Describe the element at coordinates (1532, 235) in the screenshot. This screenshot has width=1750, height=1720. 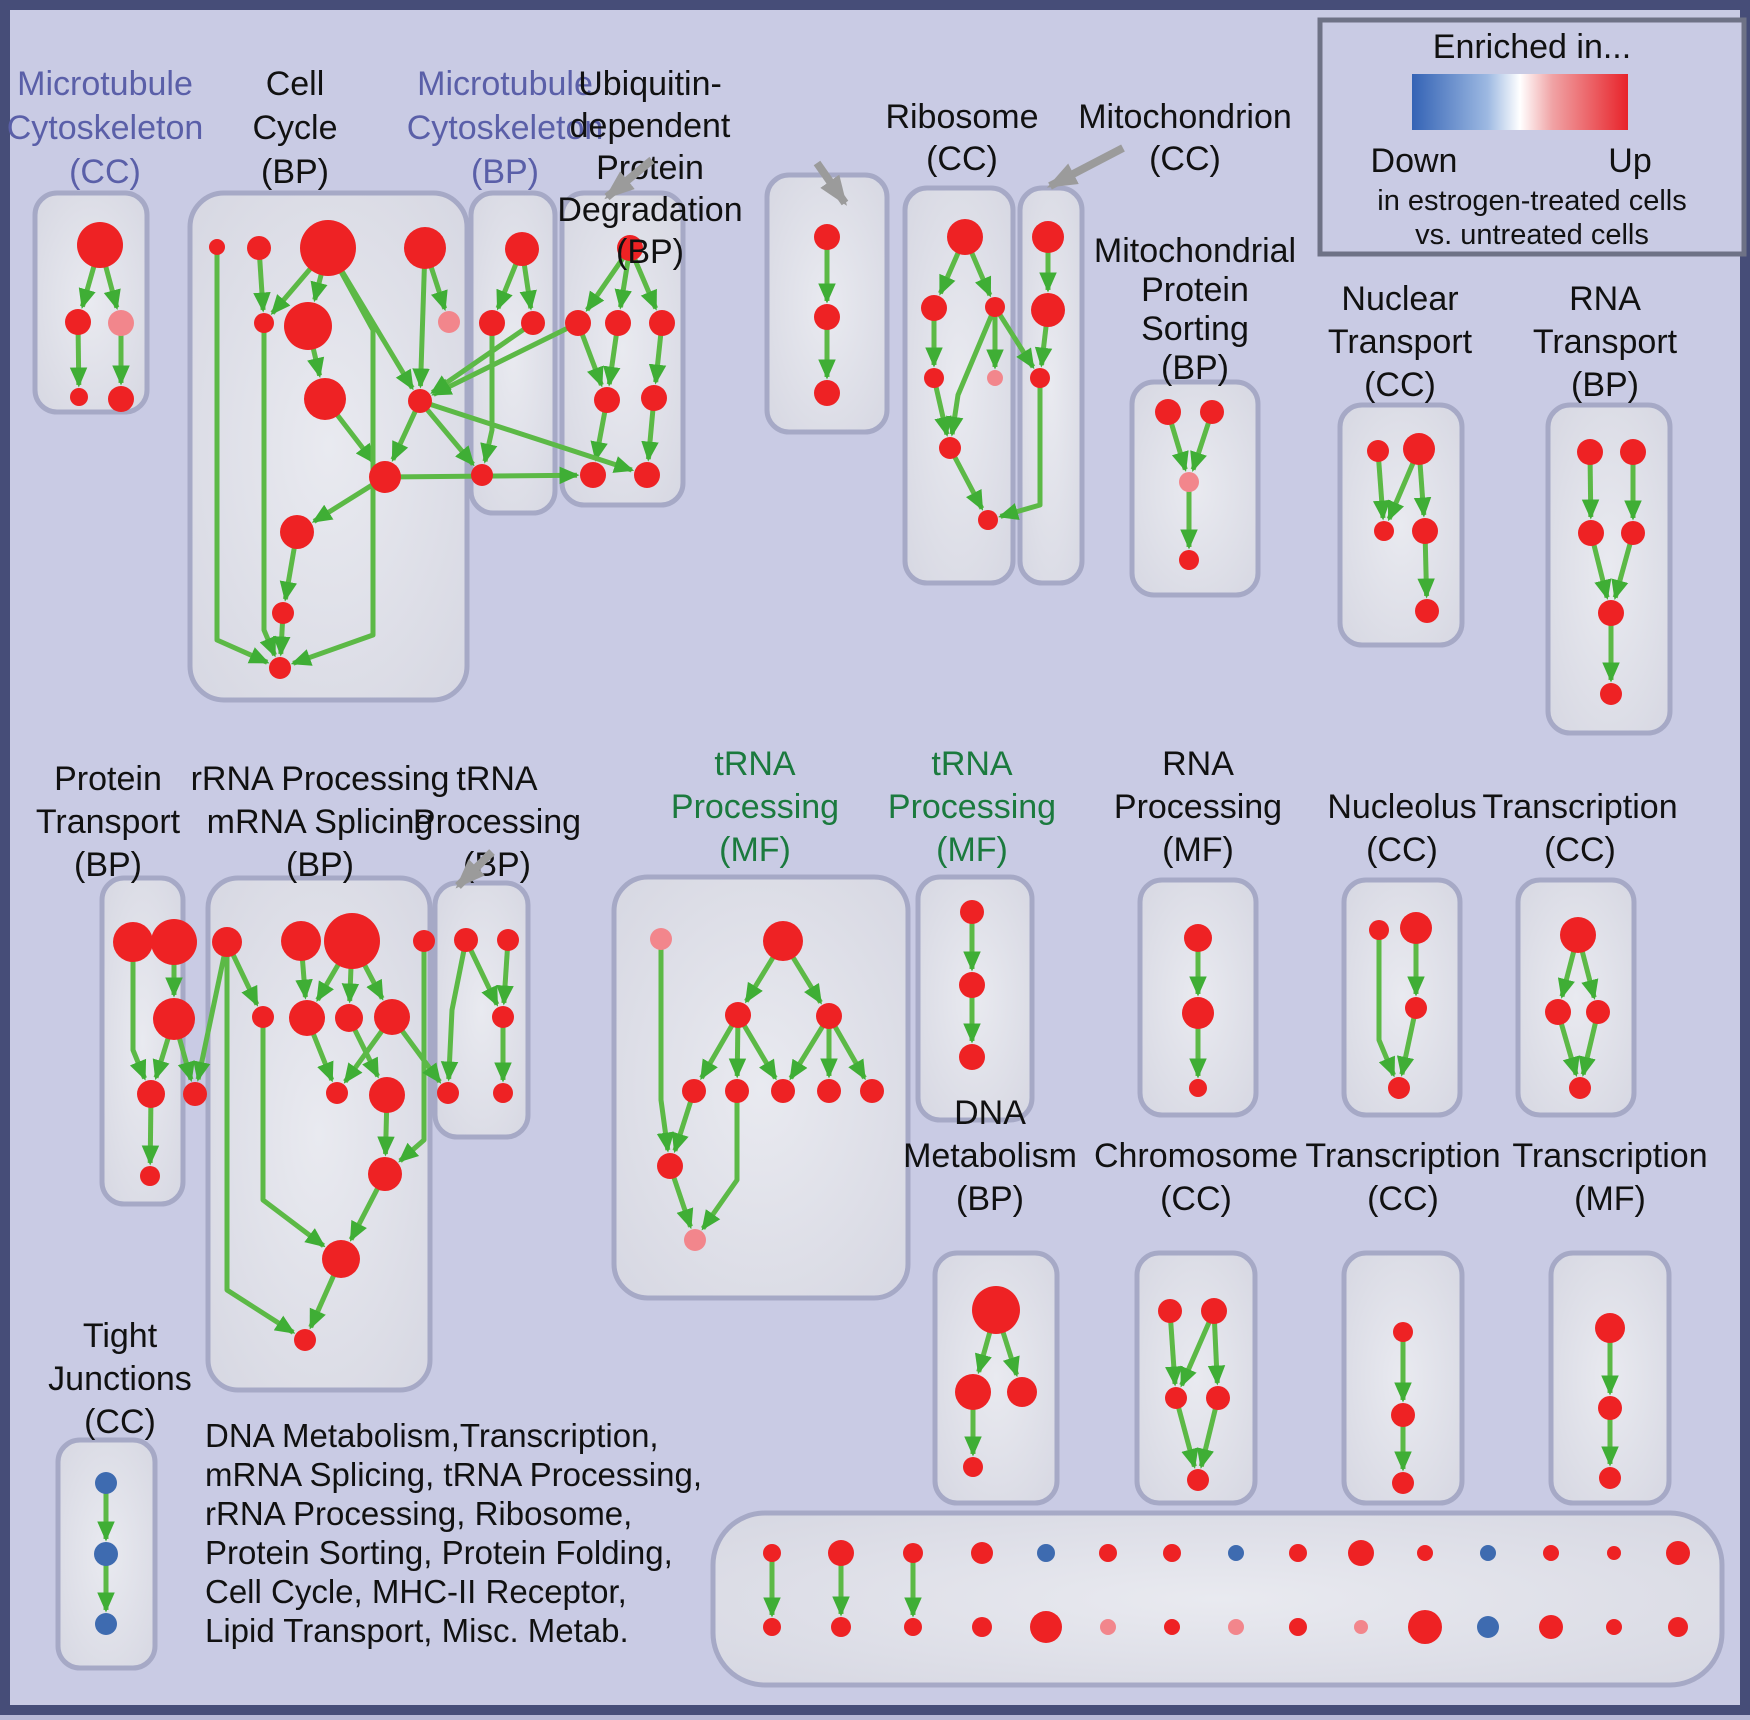
I see `legend-subtitle-2: vs. untreated cells` at that location.